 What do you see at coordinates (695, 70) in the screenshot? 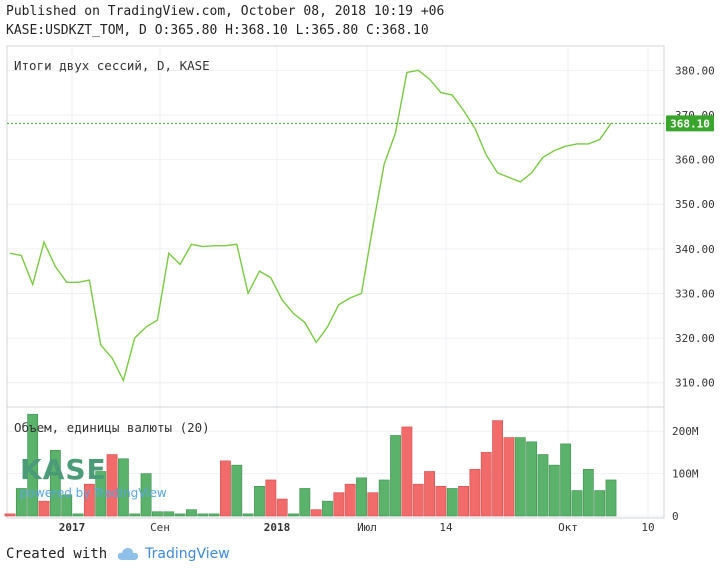
I see `price-tick-label: 380.00` at bounding box center [695, 70].